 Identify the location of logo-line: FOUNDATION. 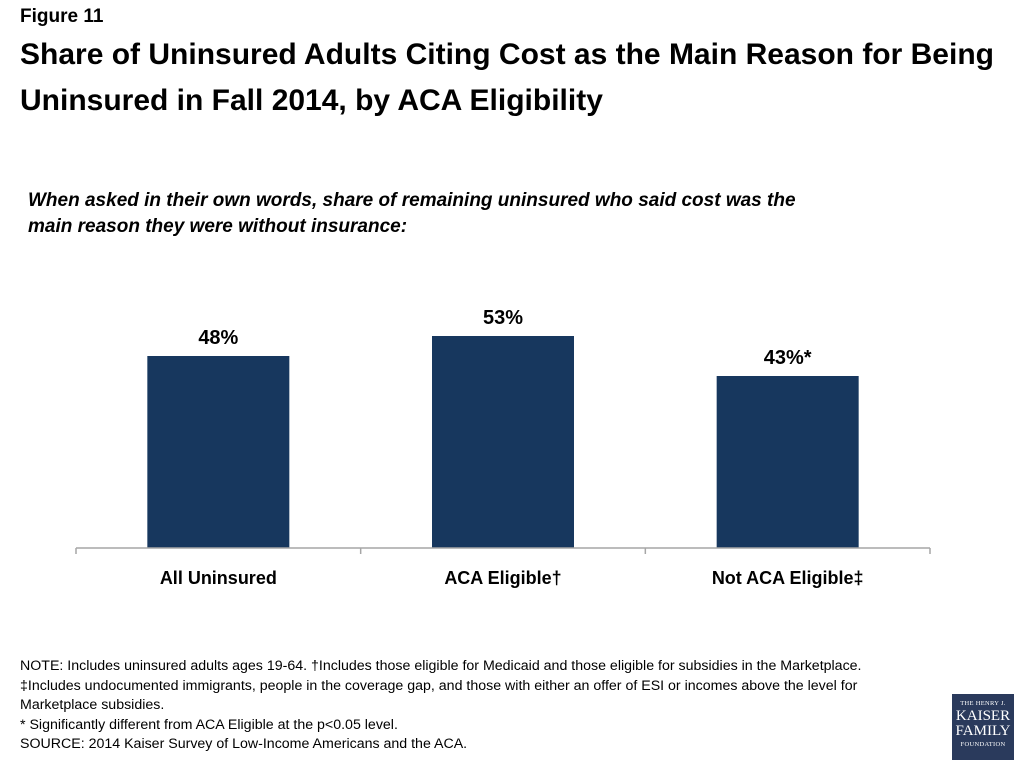
(983, 744).